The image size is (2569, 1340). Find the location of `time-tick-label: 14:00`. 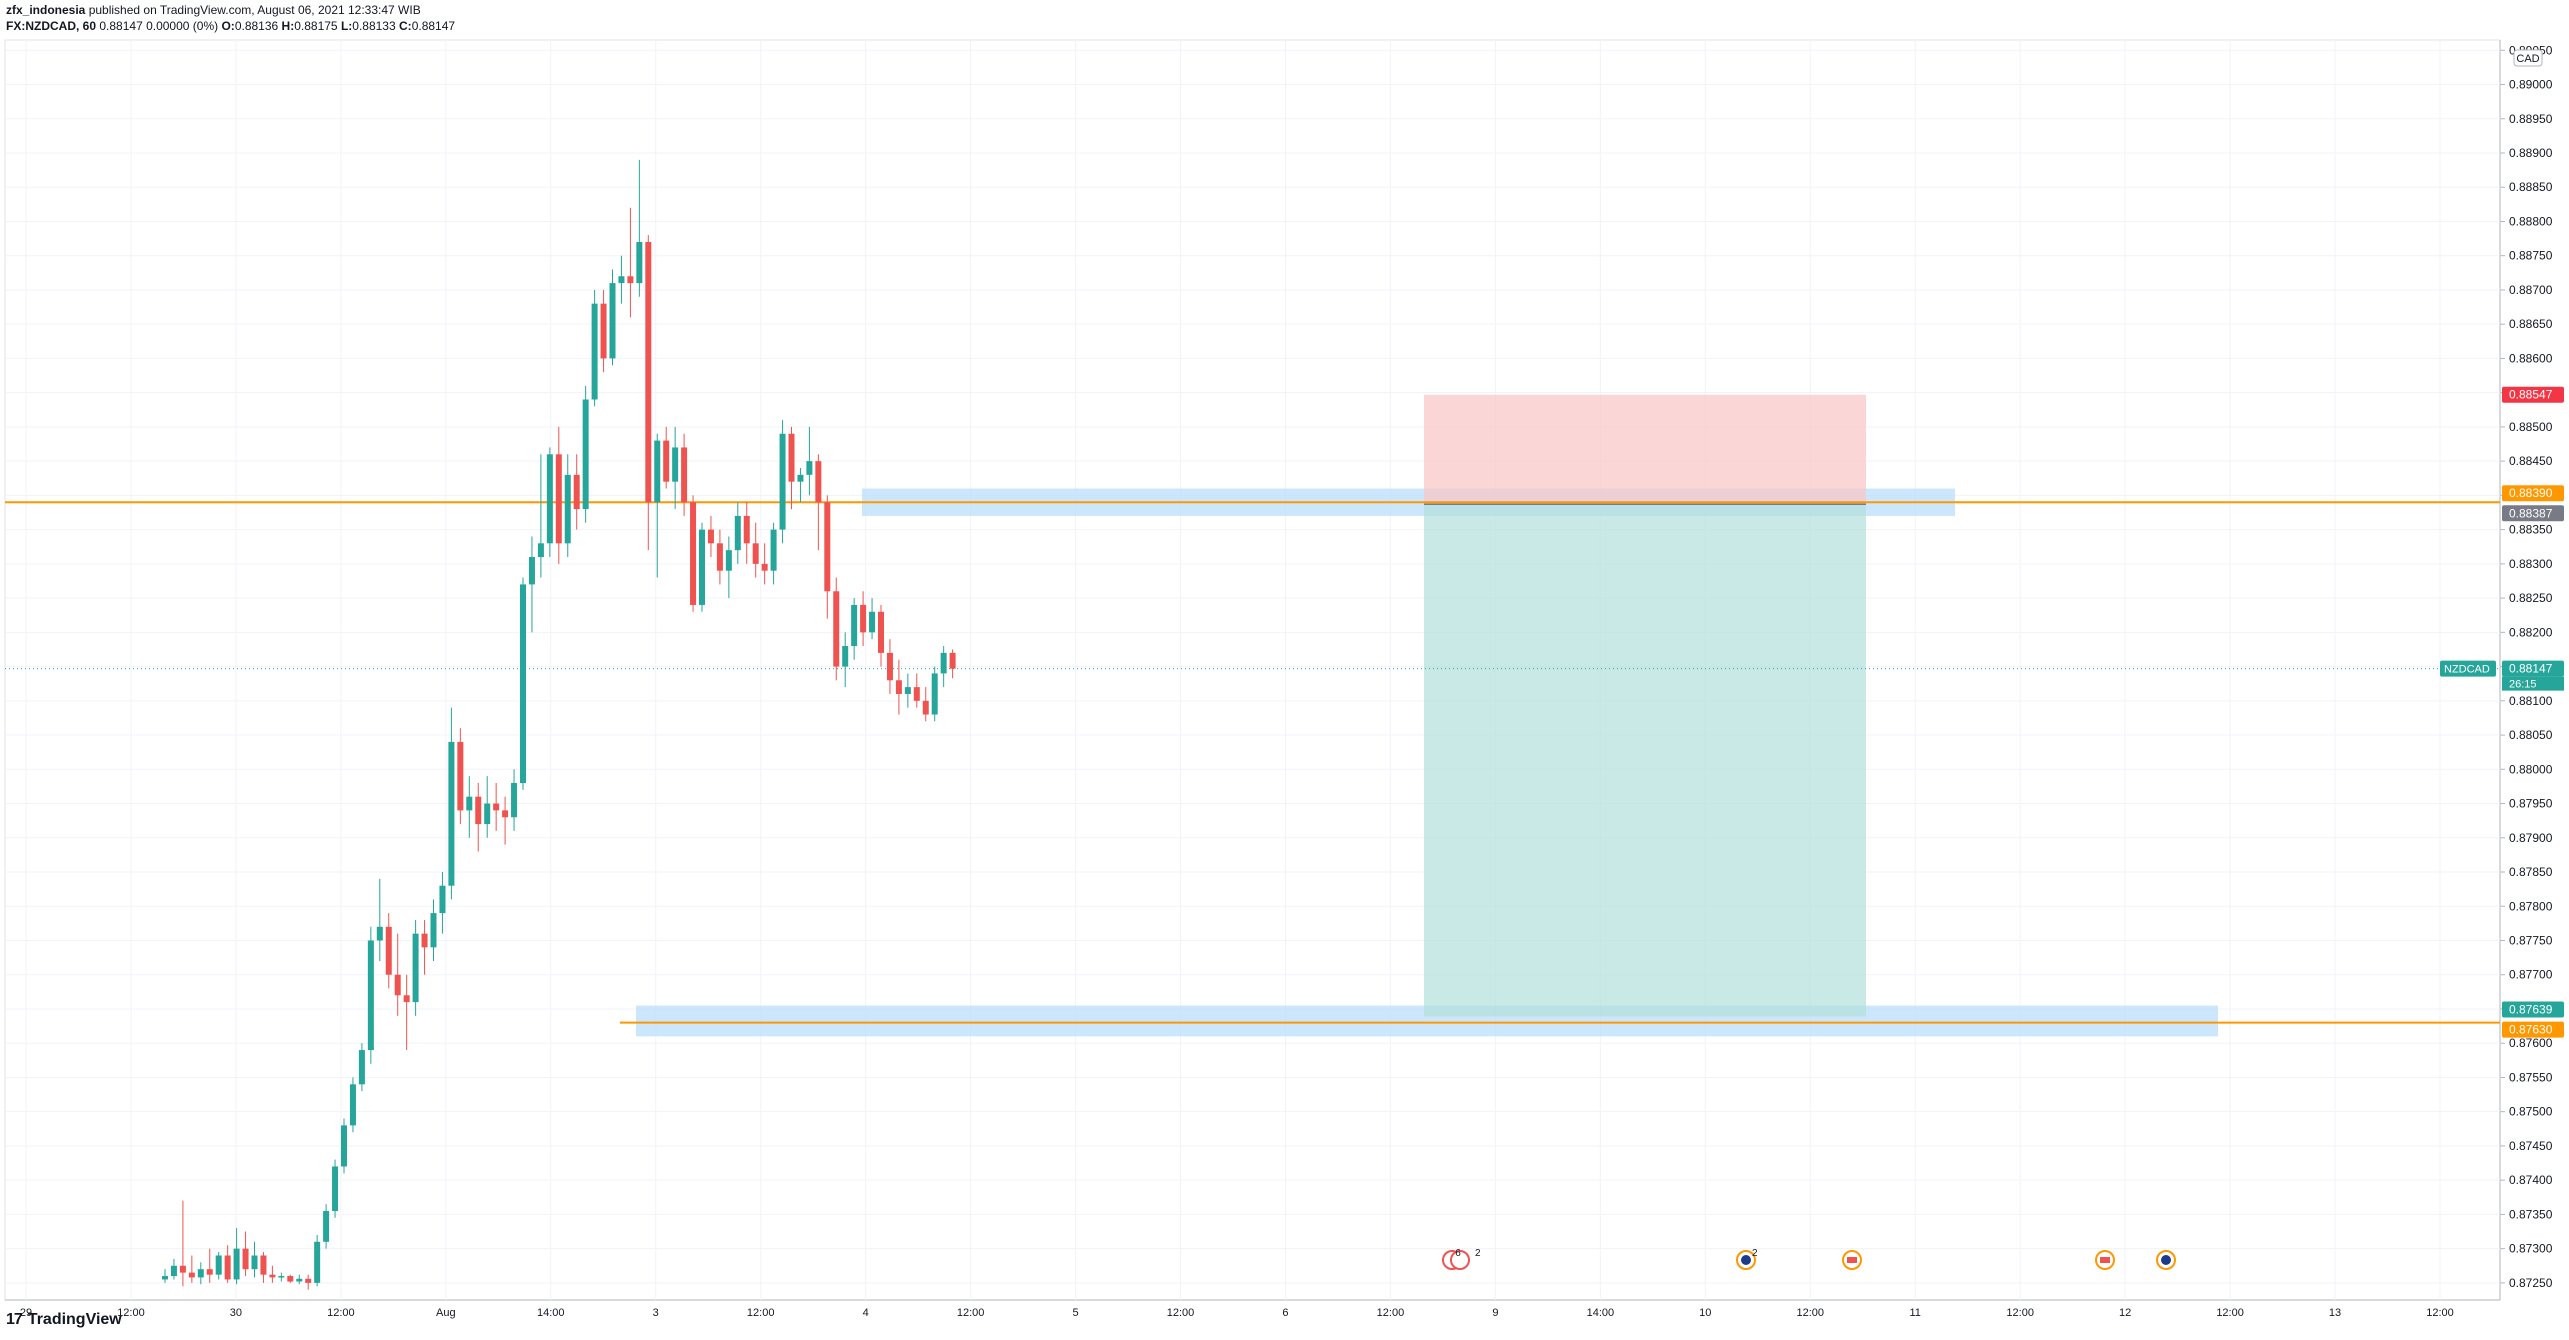

time-tick-label: 14:00 is located at coordinates (551, 1313).